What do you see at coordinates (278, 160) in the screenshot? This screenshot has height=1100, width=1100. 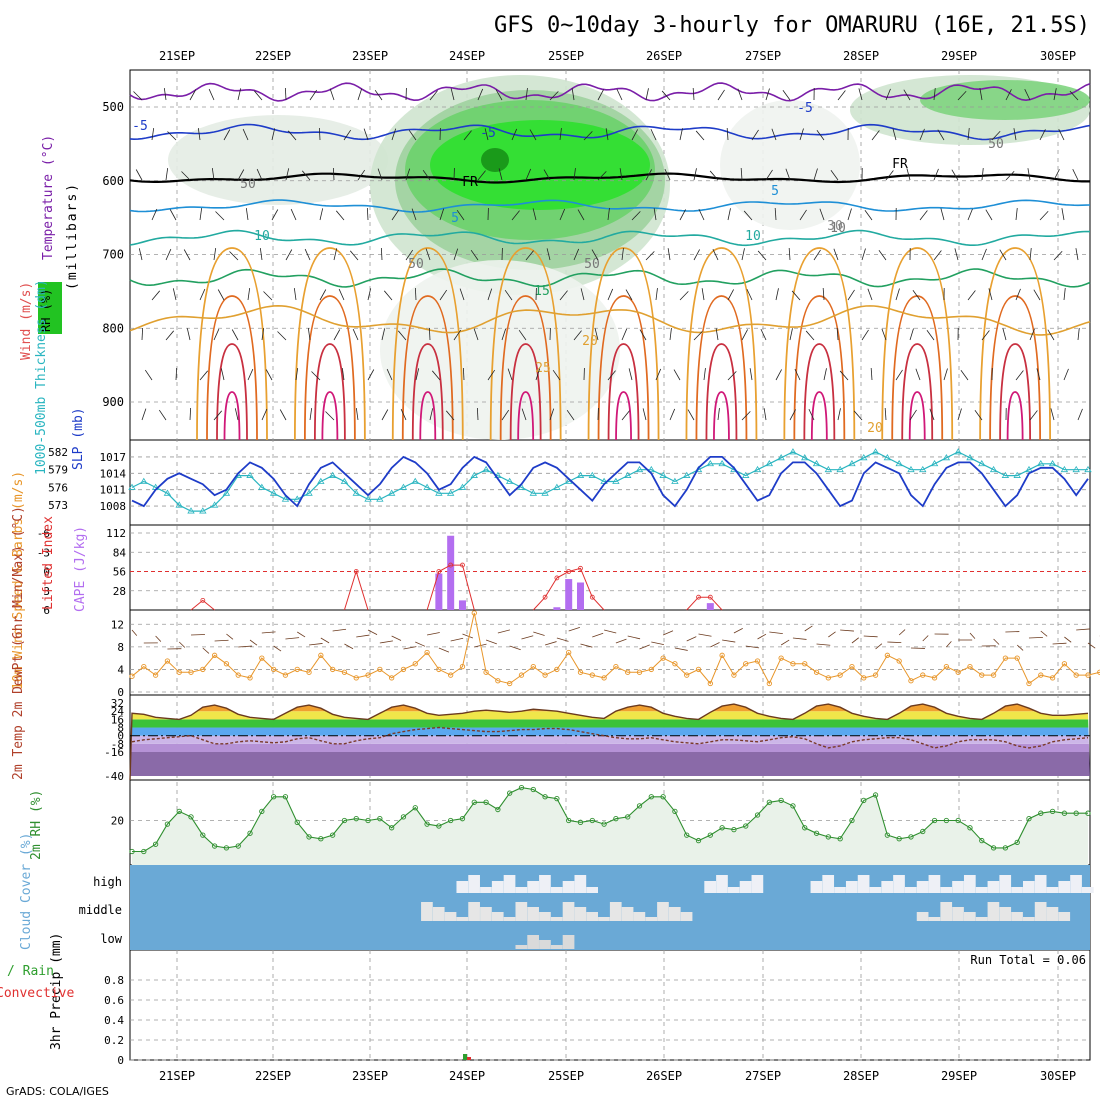 I see `rh-shading` at bounding box center [278, 160].